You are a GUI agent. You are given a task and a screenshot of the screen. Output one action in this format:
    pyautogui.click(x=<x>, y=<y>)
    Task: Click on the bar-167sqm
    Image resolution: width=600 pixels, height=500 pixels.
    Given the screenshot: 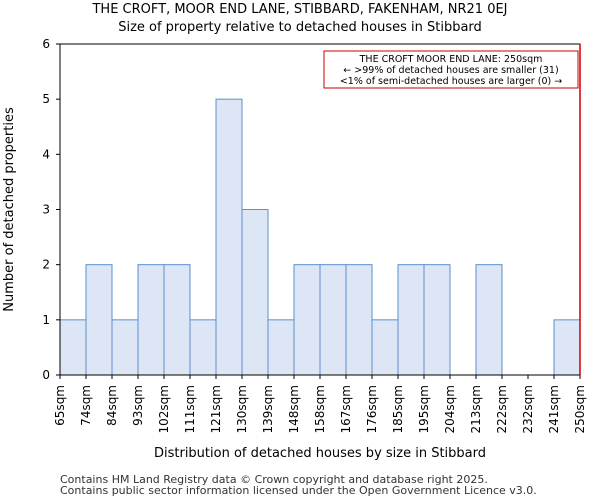 What is the action you would take?
    pyautogui.click(x=359, y=320)
    